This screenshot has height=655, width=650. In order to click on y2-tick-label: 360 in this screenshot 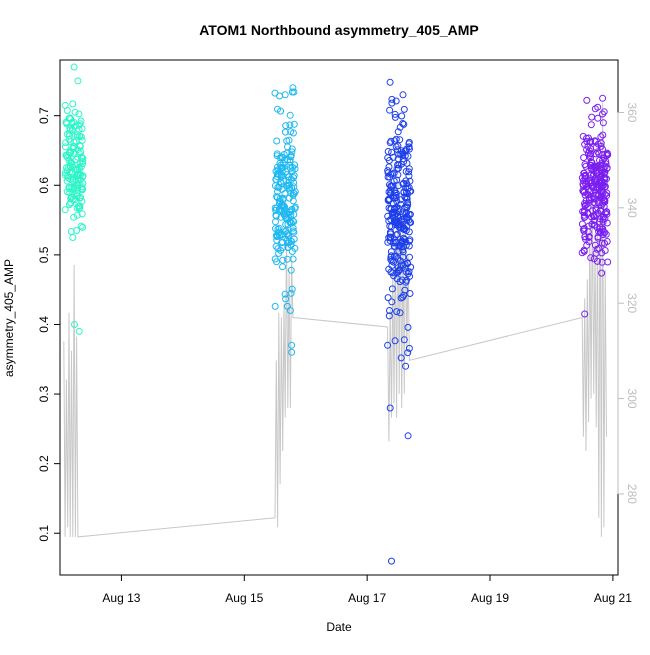, I will do `click(632, 112)`.